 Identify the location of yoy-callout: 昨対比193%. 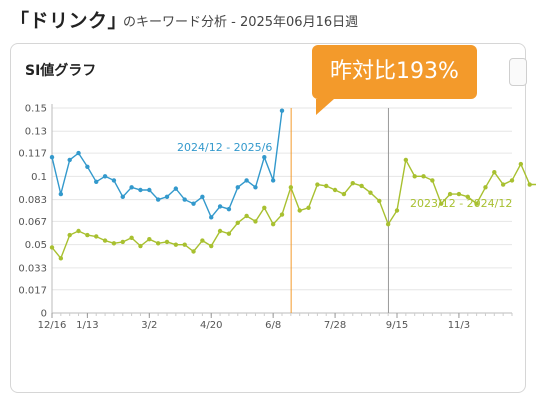
(394, 72).